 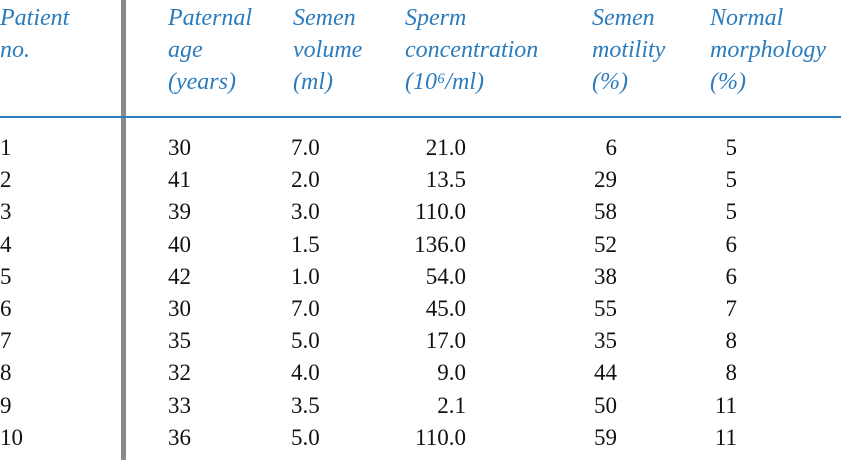 What do you see at coordinates (605, 308) in the screenshot?
I see `table-cell: 55` at bounding box center [605, 308].